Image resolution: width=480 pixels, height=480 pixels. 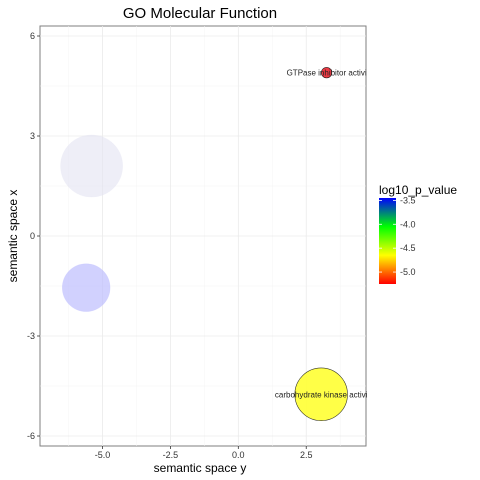 What do you see at coordinates (238, 455) in the screenshot?
I see `x-tick-label: 0.0` at bounding box center [238, 455].